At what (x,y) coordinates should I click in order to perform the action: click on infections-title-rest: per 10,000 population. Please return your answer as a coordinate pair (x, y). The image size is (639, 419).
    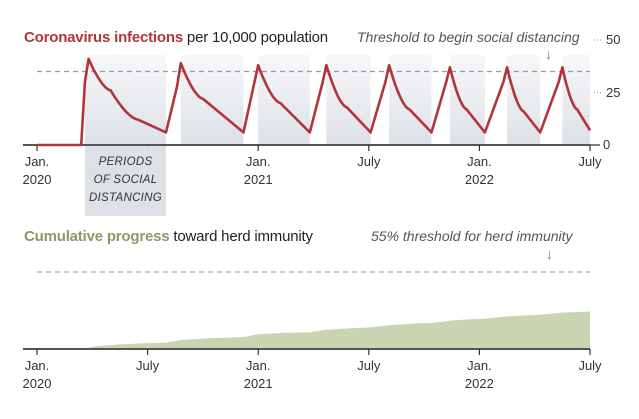
    Looking at the image, I should click on (255, 37).